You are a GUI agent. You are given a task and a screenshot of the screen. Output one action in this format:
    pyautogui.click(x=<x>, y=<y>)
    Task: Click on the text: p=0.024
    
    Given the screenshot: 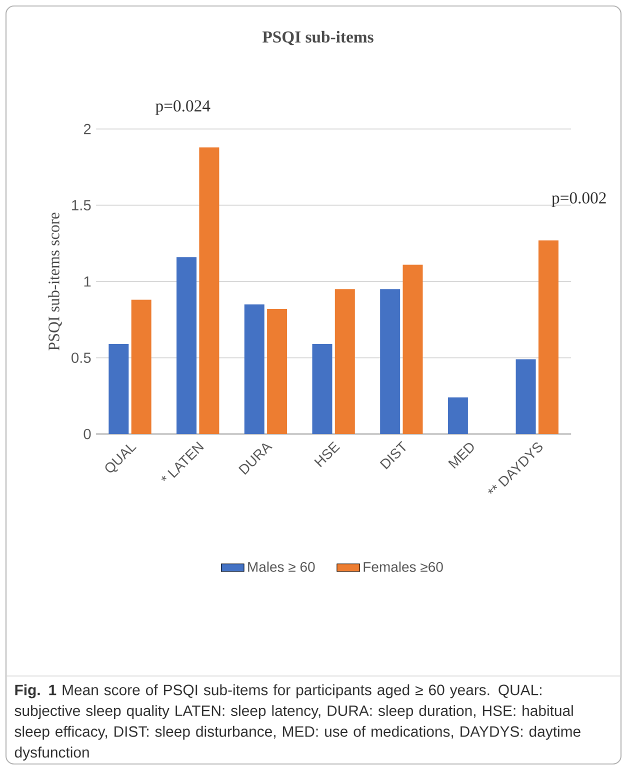 What is the action you would take?
    pyautogui.click(x=183, y=107)
    